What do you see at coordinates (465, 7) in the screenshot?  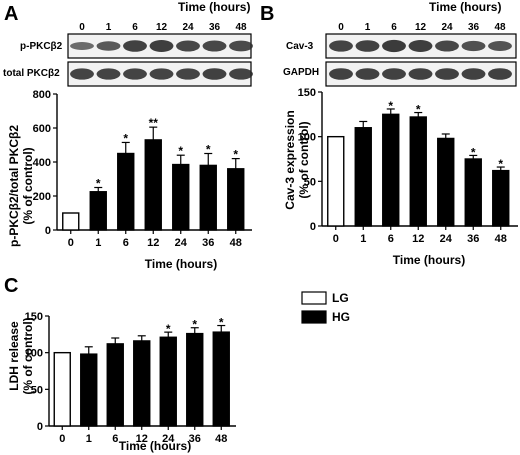 I see `blot-header-b: Time (hours)` at bounding box center [465, 7].